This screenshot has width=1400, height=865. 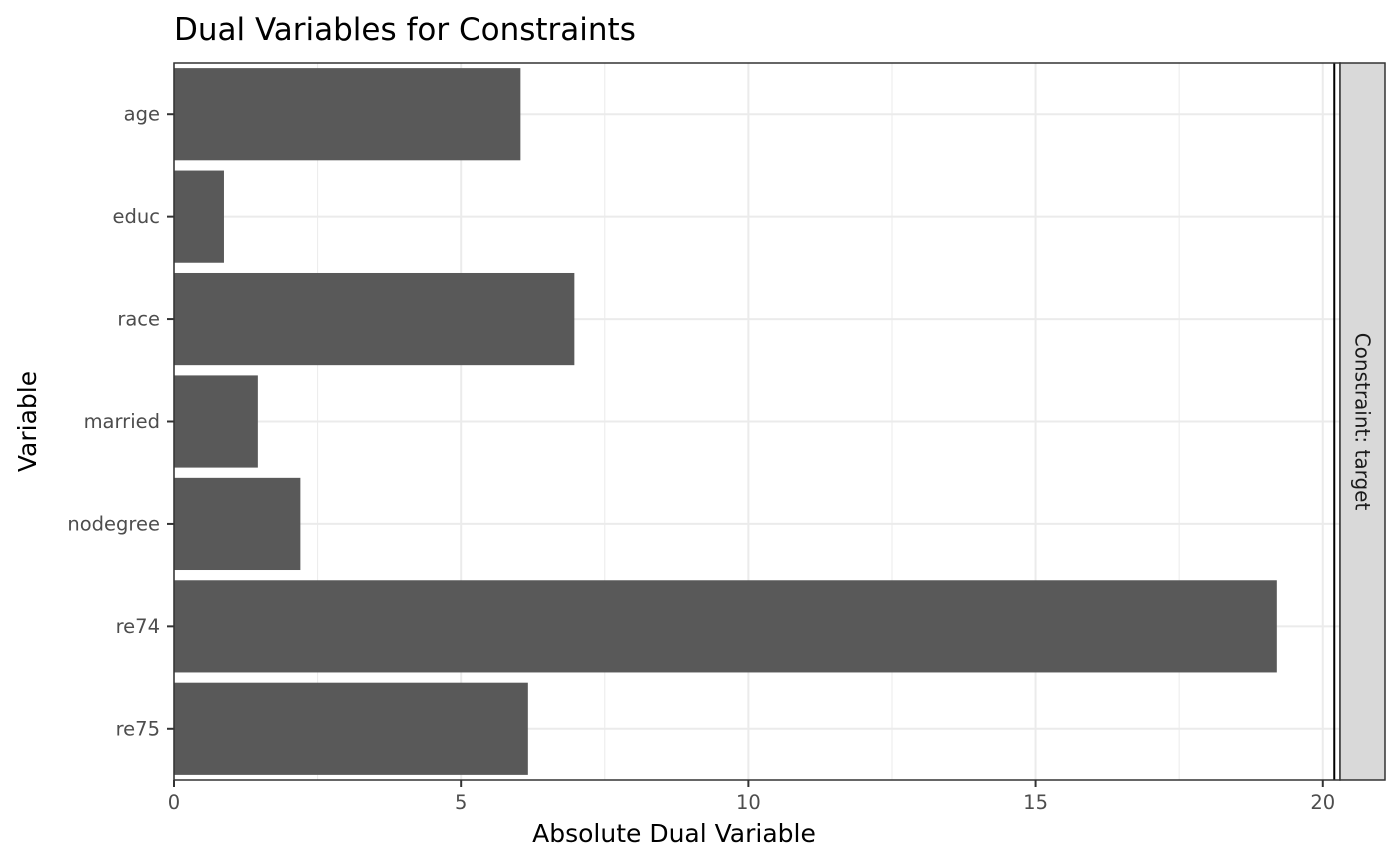 What do you see at coordinates (142, 114) in the screenshot?
I see `y-tick-label-age: age` at bounding box center [142, 114].